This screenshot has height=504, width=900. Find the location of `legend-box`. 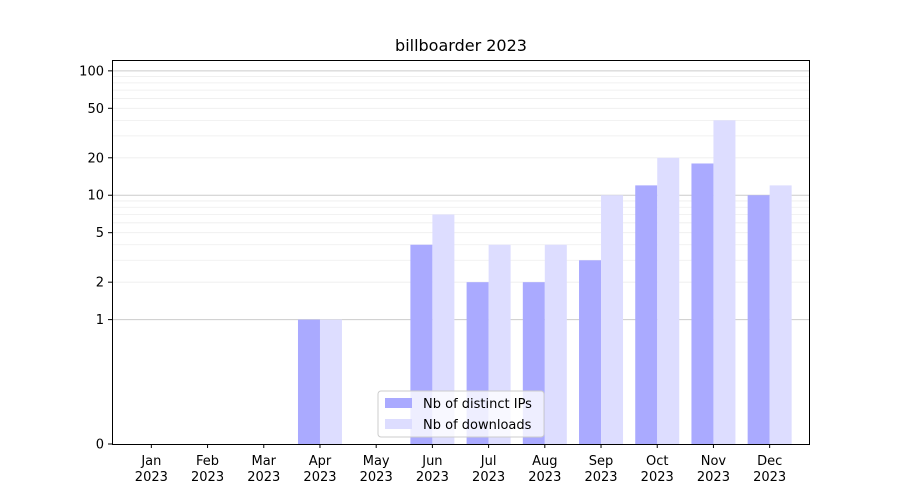

legend-box is located at coordinates (461, 414).